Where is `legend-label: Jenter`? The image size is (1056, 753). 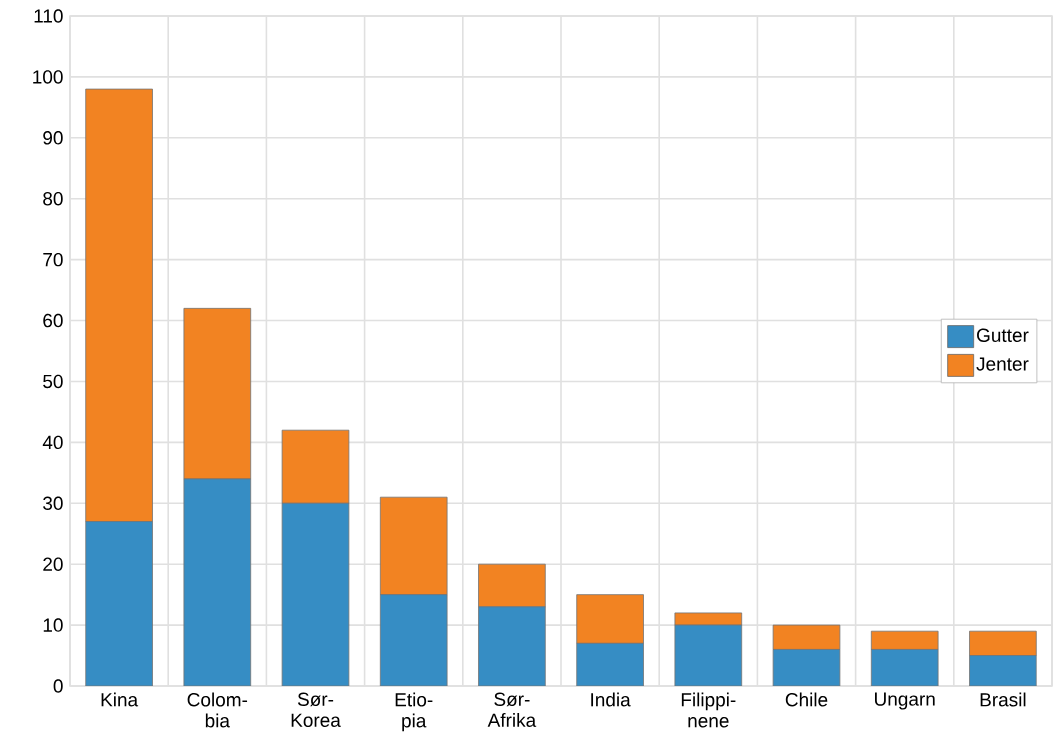 legend-label: Jenter is located at coordinates (1002, 364).